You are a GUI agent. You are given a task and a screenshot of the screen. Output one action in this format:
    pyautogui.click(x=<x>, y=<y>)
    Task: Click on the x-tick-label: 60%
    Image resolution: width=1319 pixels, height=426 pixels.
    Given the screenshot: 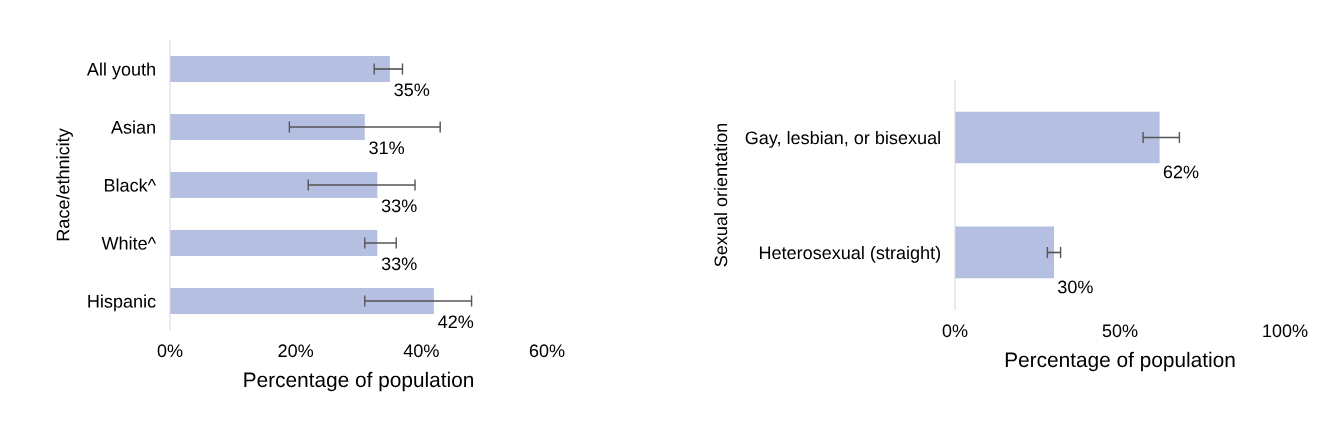 What is the action you would take?
    pyautogui.click(x=547, y=351)
    